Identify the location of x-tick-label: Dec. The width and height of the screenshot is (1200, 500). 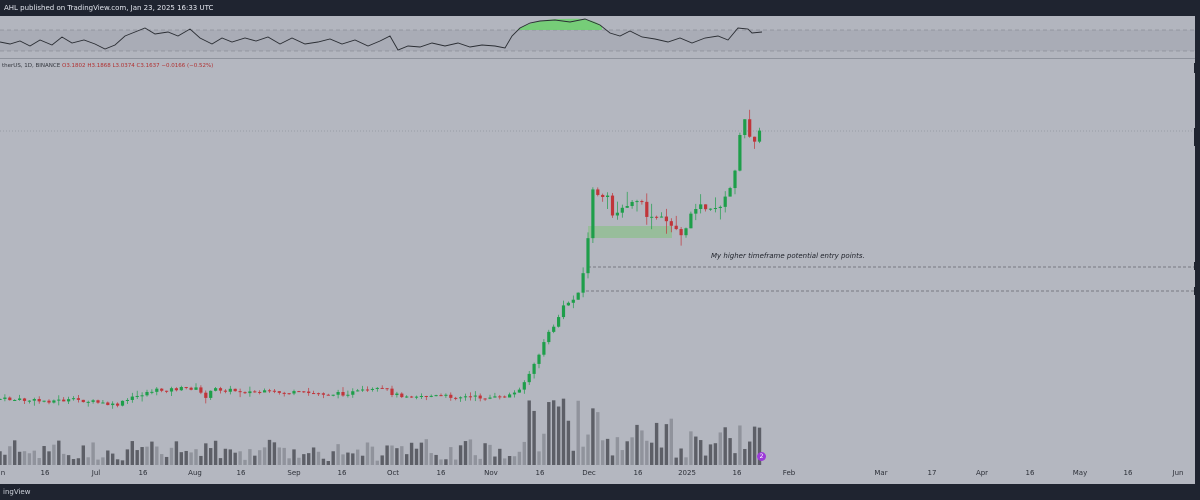
(589, 473).